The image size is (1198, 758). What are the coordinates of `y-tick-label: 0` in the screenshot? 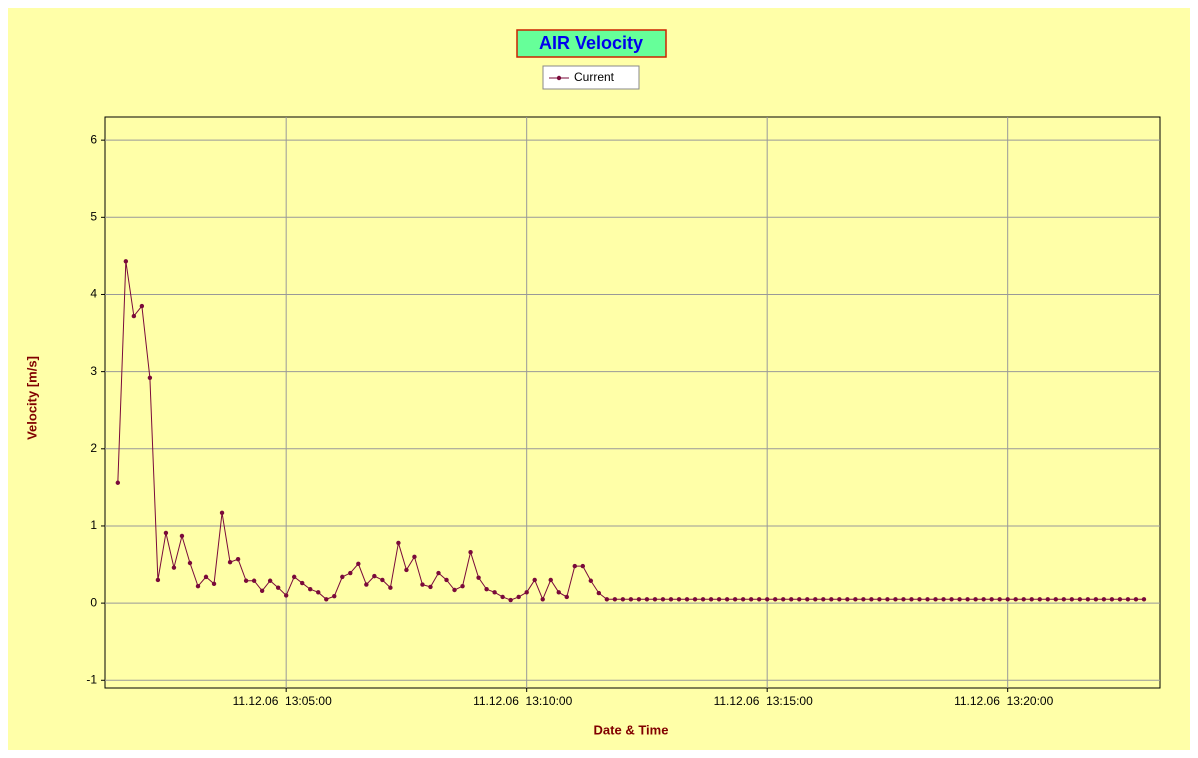 It's located at (93, 602).